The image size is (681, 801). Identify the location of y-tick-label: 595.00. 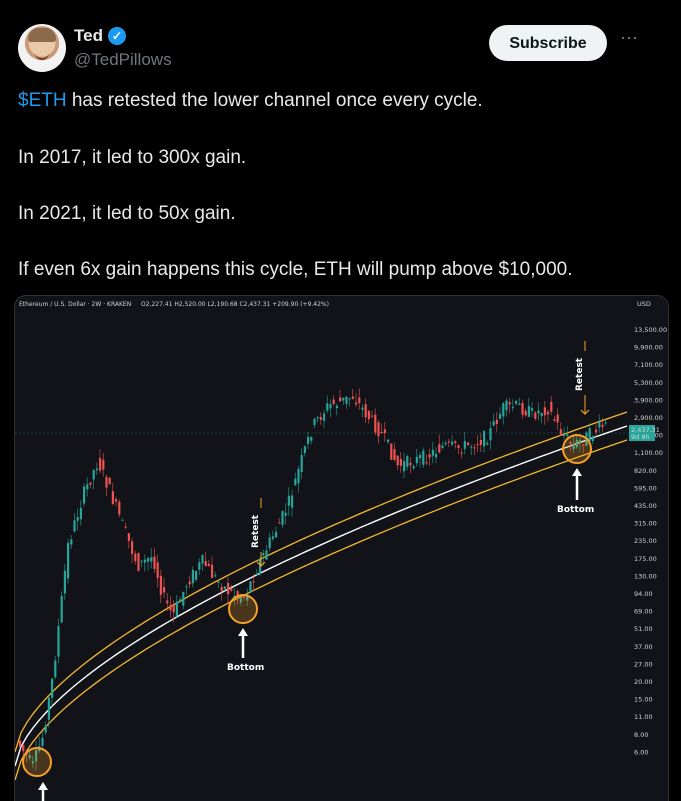
(645, 488).